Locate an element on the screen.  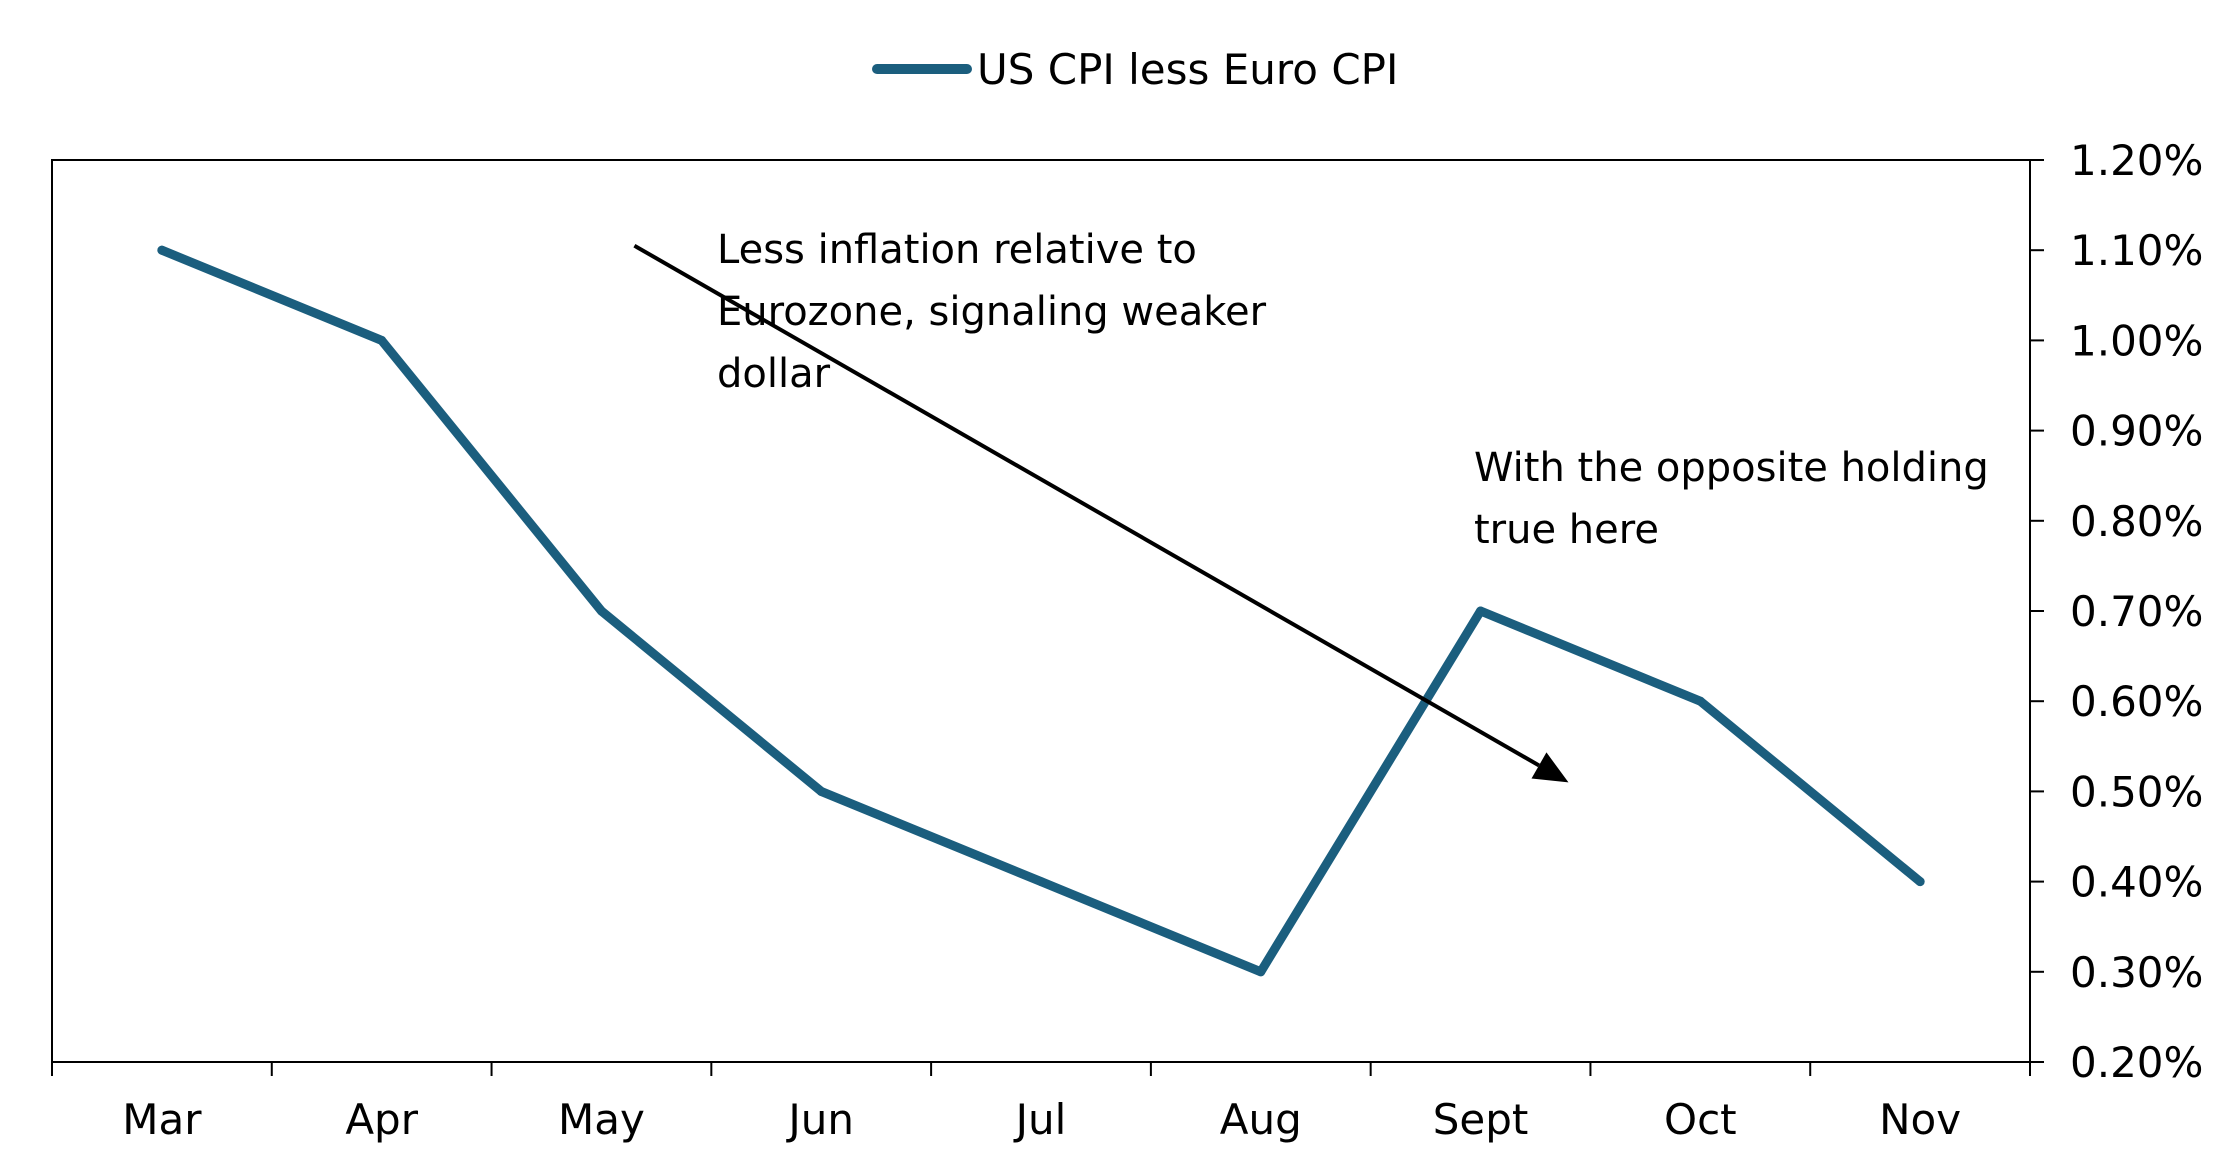
y-tick-label: 1.00% is located at coordinates (2136, 340).